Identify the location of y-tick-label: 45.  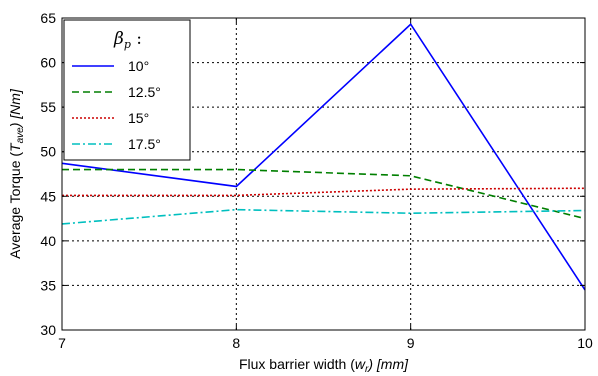
(48, 196).